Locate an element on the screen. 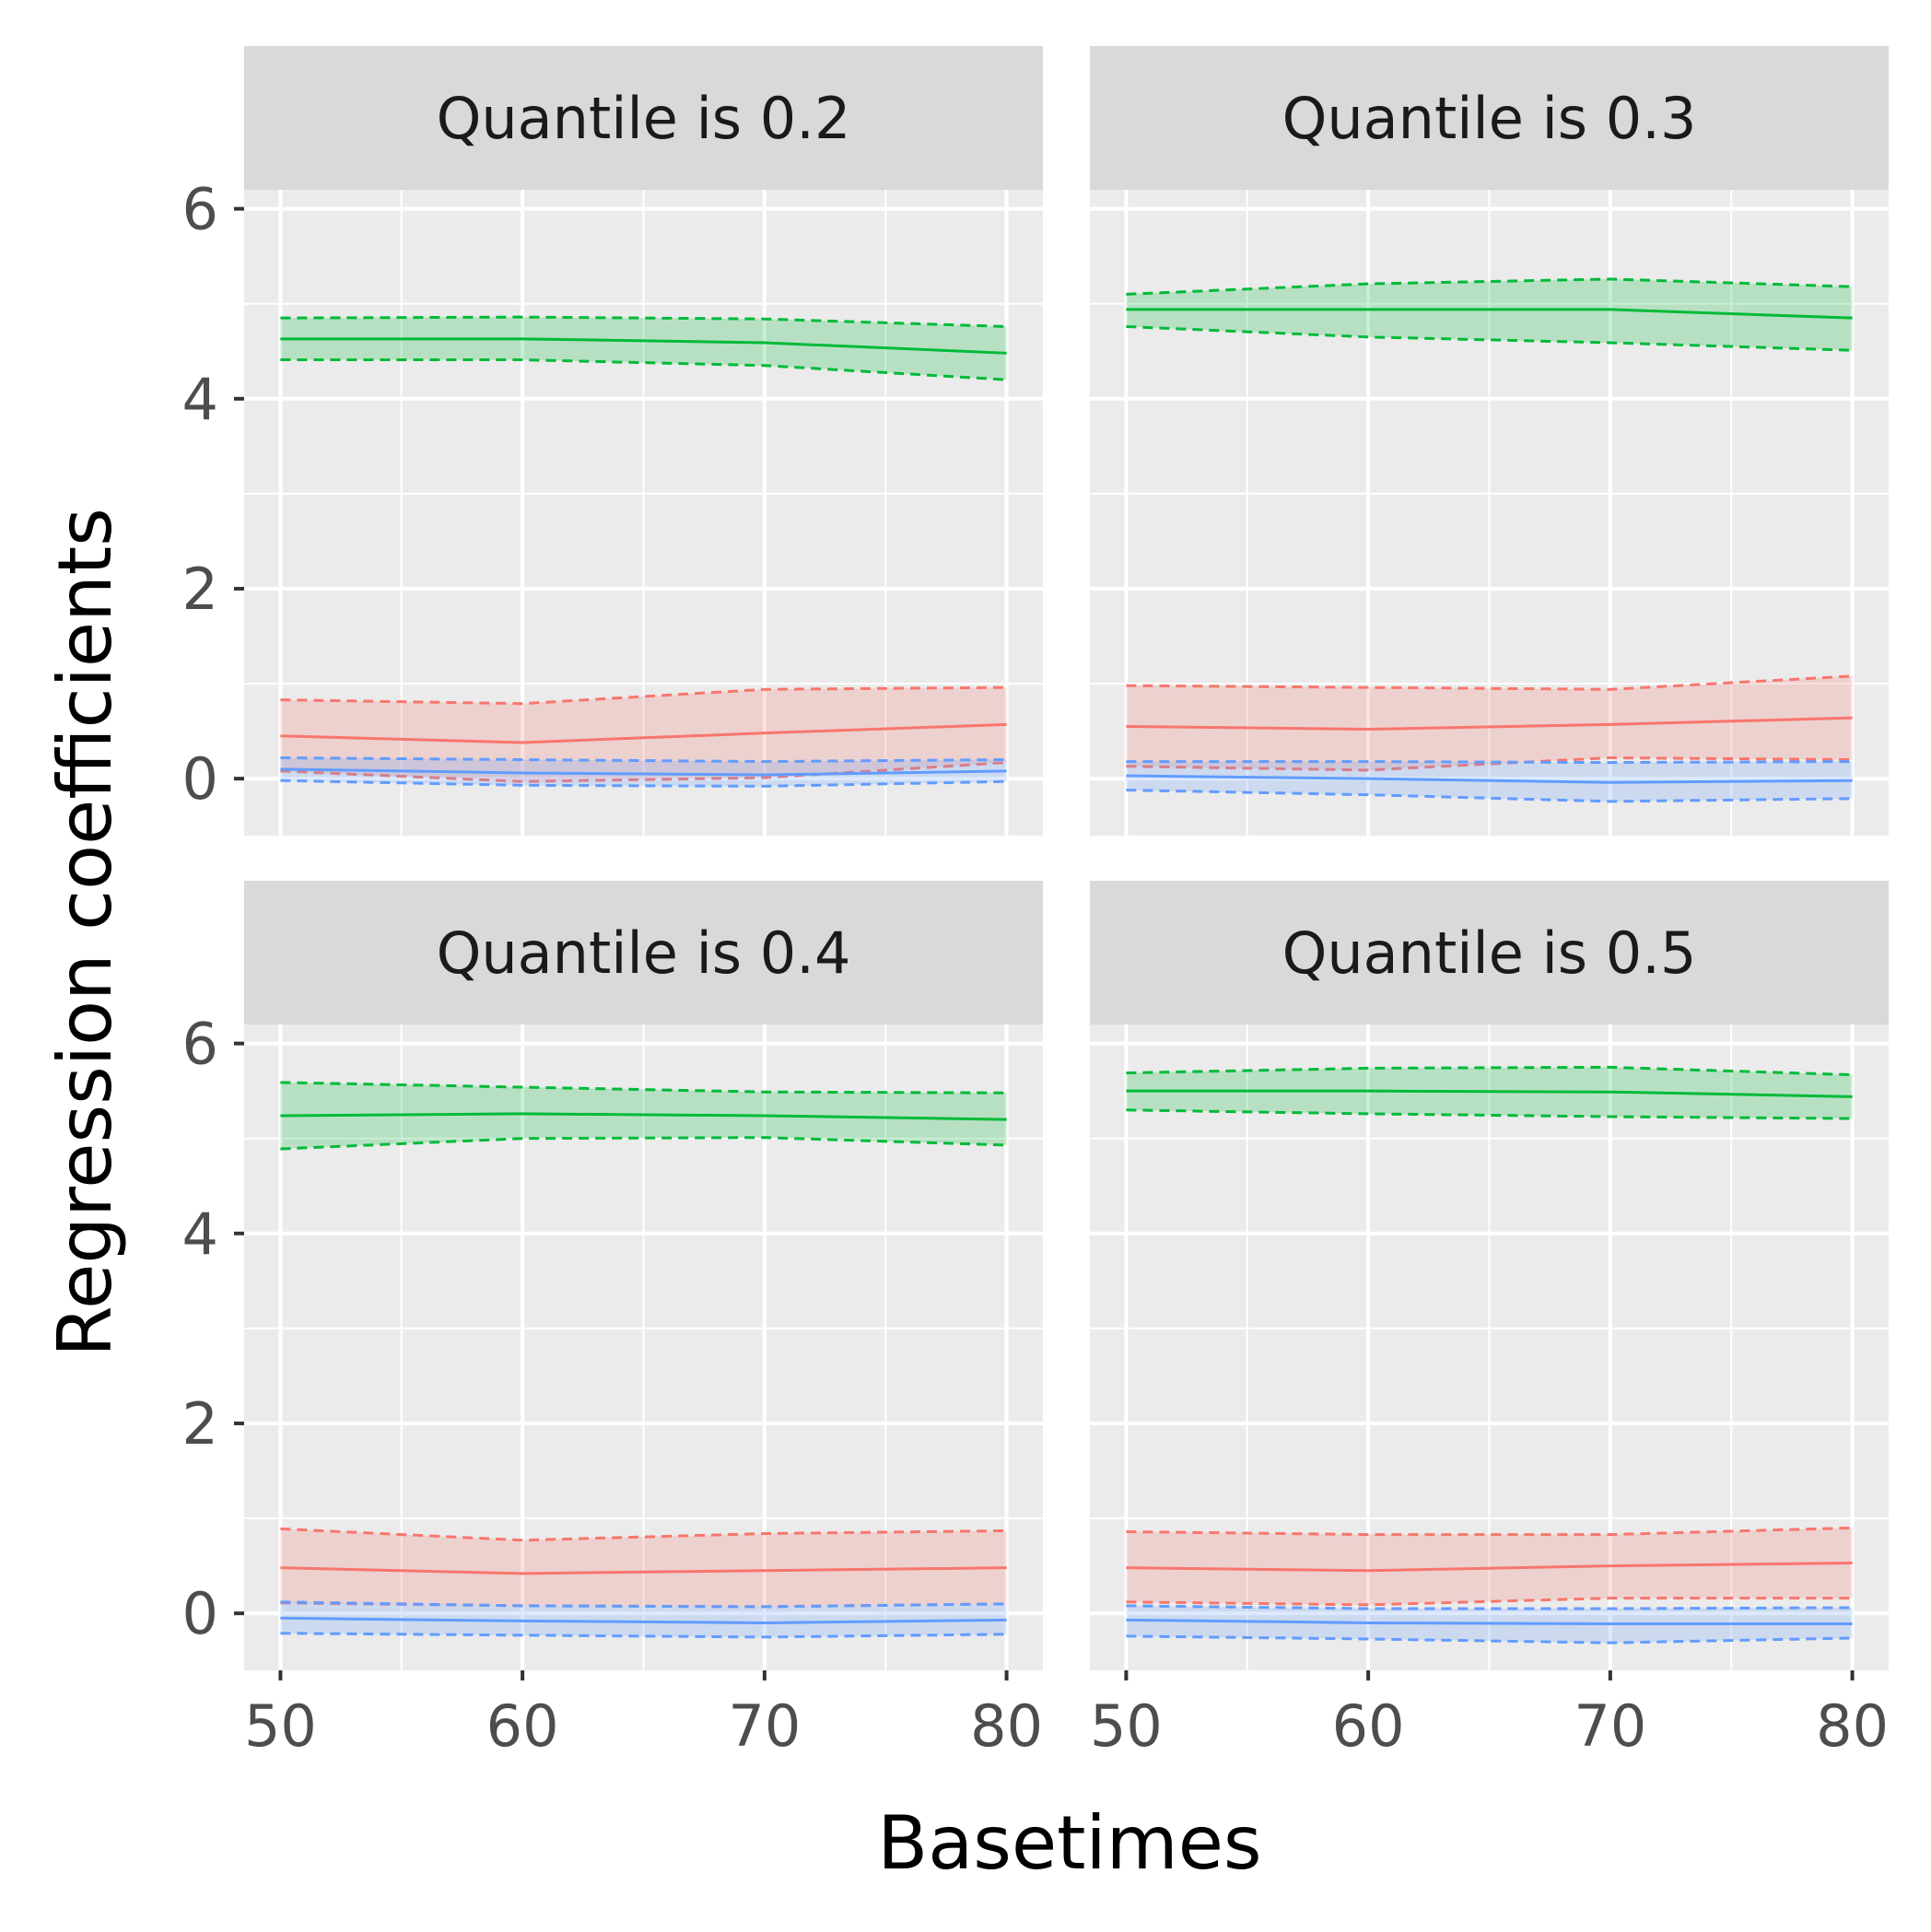 This screenshot has width=1931, height=1932. panel-title: Quantile is 0.5 is located at coordinates (1489, 953).